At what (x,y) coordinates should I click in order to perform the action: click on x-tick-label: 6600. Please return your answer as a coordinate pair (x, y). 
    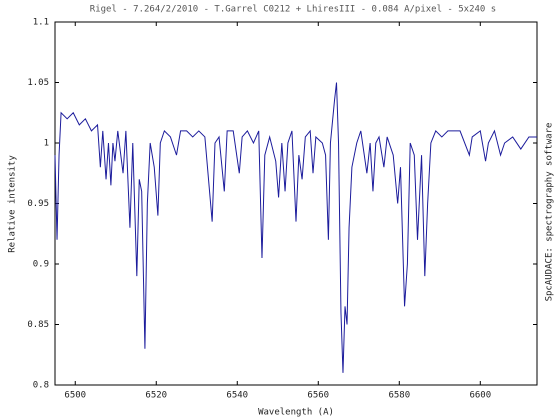
    Looking at the image, I should click on (480, 396).